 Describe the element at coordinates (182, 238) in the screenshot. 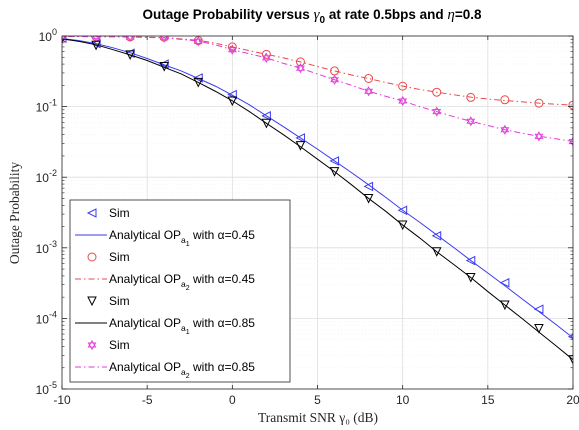

I see `legend-label: Analytical OPa1 with α=0.45` at that location.